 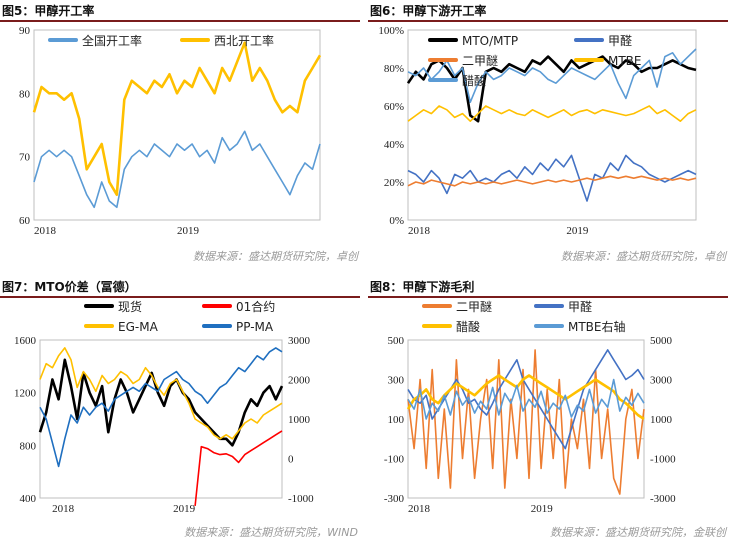 I want to click on y-tick-label: -300, so click(x=394, y=499).